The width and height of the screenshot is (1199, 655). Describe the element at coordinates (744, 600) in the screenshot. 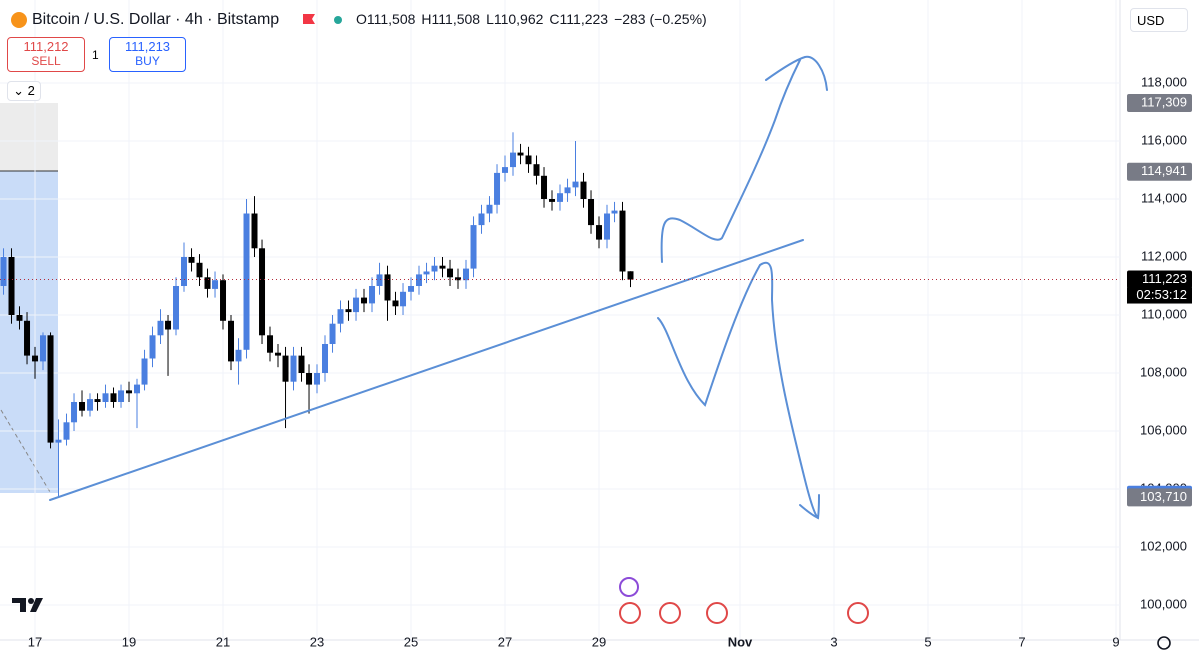

I see `event-icons` at that location.